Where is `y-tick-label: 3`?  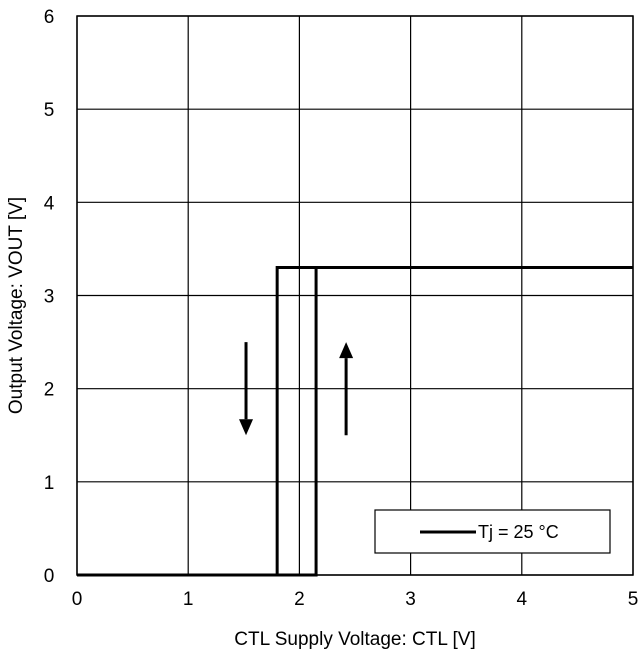 y-tick-label: 3 is located at coordinates (49, 297).